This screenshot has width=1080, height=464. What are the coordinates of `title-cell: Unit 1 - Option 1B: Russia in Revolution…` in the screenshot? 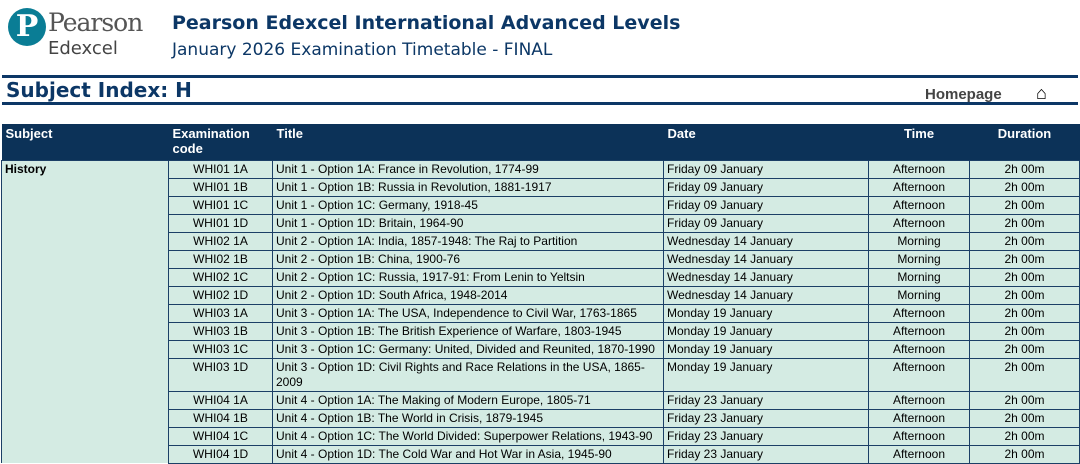 It's located at (468, 187).